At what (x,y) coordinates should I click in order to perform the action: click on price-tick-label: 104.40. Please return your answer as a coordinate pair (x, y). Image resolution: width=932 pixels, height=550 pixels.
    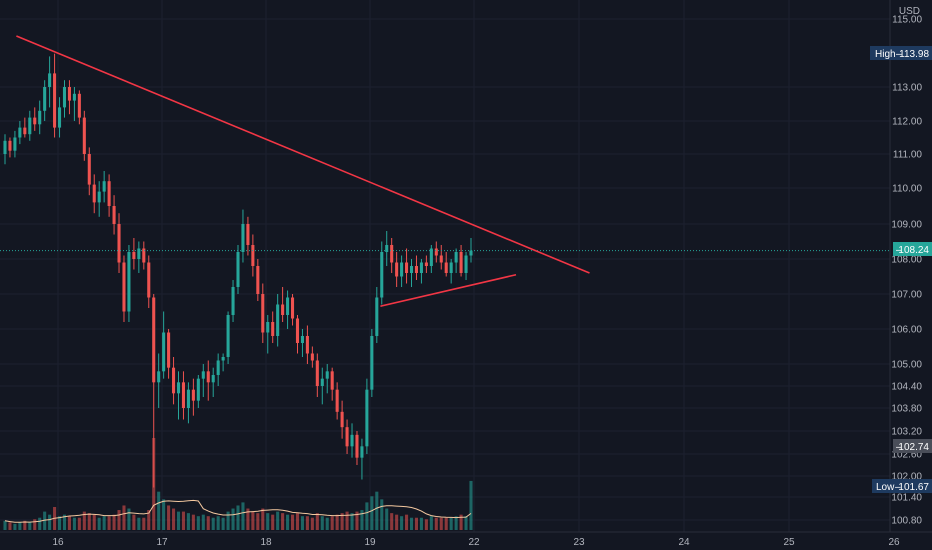
    Looking at the image, I should click on (906, 387).